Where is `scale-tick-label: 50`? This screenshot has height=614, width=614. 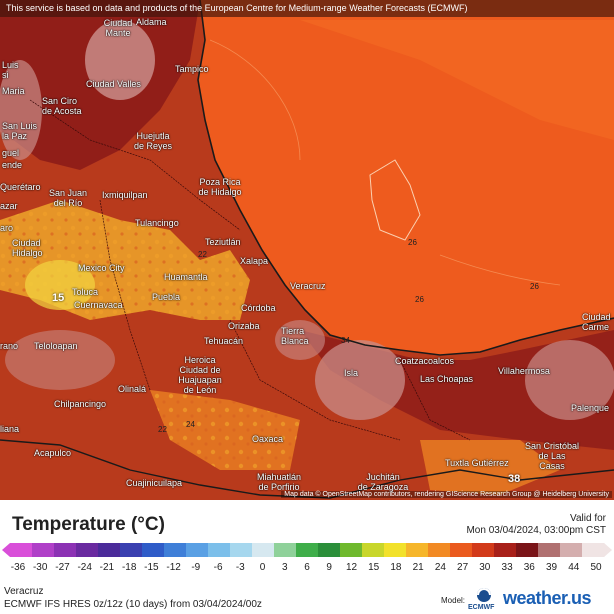 scale-tick-label: 50 is located at coordinates (596, 567).